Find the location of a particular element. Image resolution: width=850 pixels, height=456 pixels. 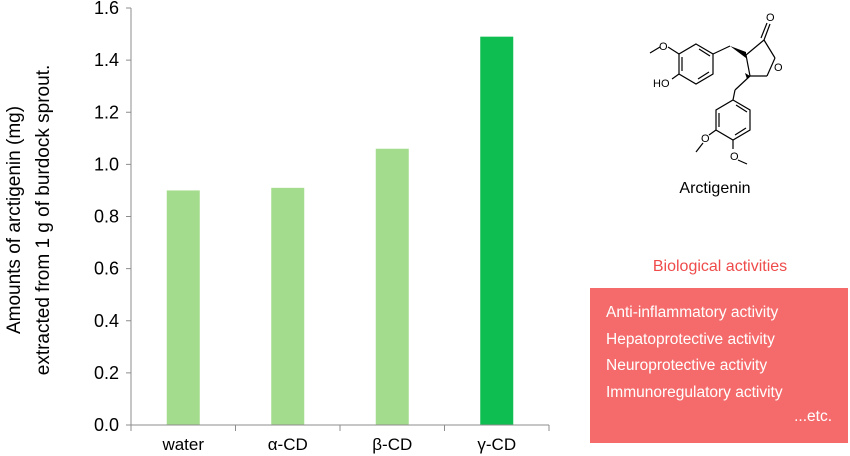

y-axis-label-line-1: Amounts of arctigenin (mg) is located at coordinates (14, 220).